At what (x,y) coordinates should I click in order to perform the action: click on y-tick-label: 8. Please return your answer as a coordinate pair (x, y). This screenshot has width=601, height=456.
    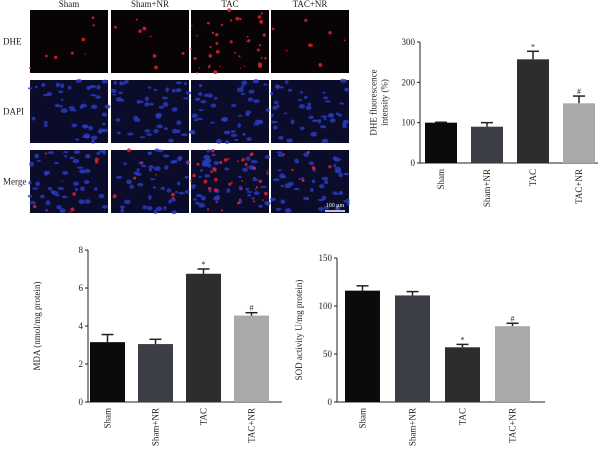
    Looking at the image, I should click on (81, 250).